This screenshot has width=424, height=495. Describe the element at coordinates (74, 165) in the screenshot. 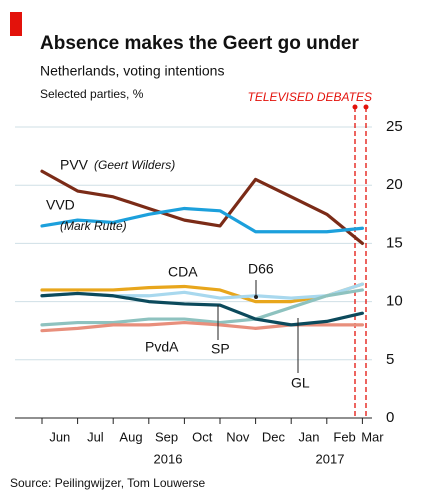

I see `series-label: PVV` at that location.